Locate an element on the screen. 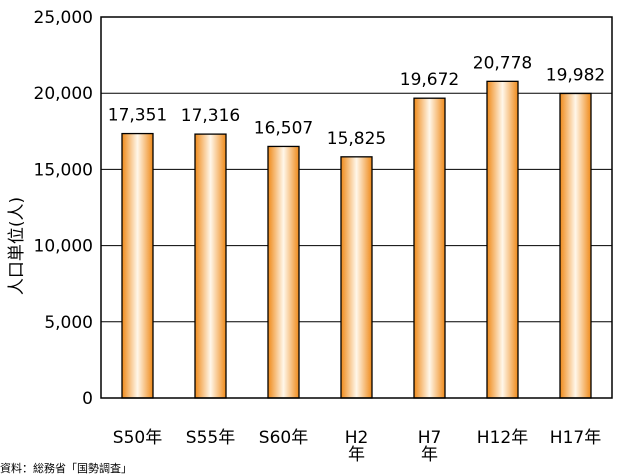  y-tick-label: 0 is located at coordinates (87, 399).